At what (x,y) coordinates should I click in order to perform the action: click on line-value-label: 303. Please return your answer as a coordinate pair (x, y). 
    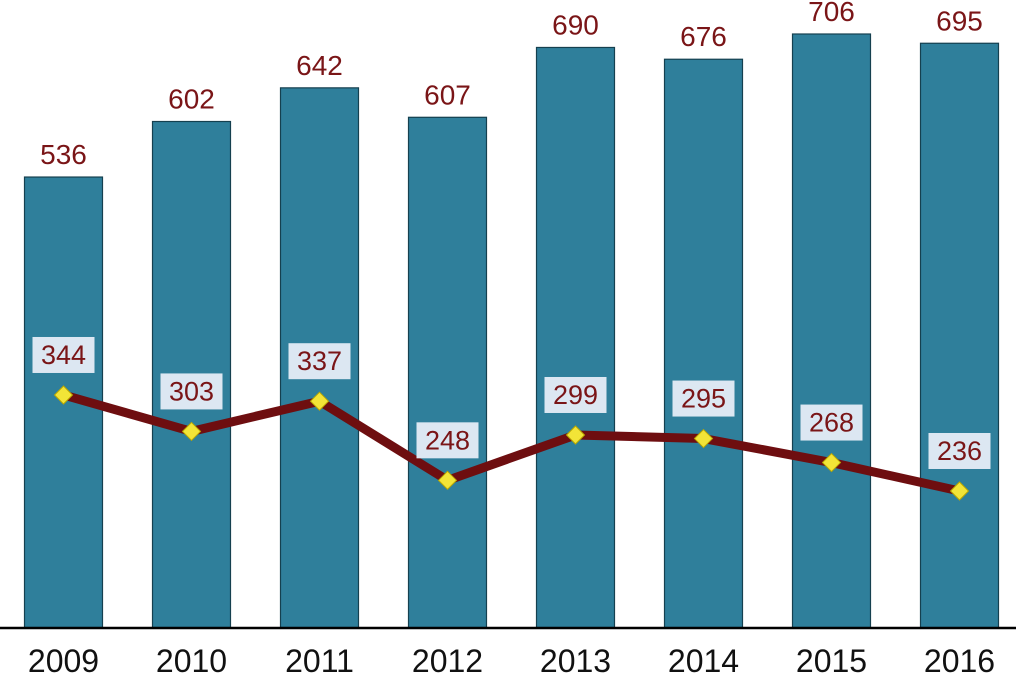
    Looking at the image, I should click on (191, 391).